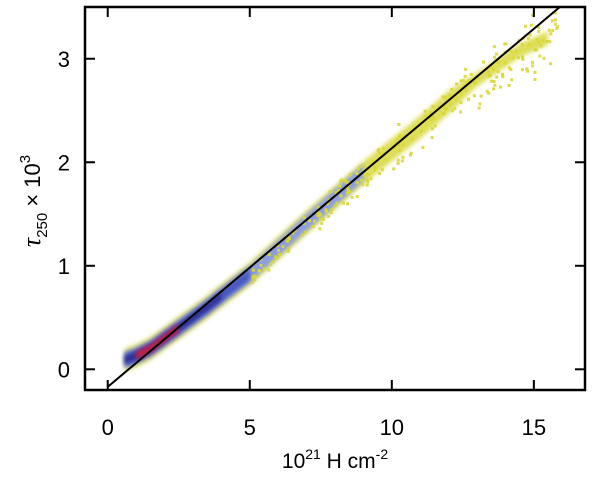  What do you see at coordinates (32, 188) in the screenshot?
I see `y-axis-label-multiplier: × 10` at bounding box center [32, 188].